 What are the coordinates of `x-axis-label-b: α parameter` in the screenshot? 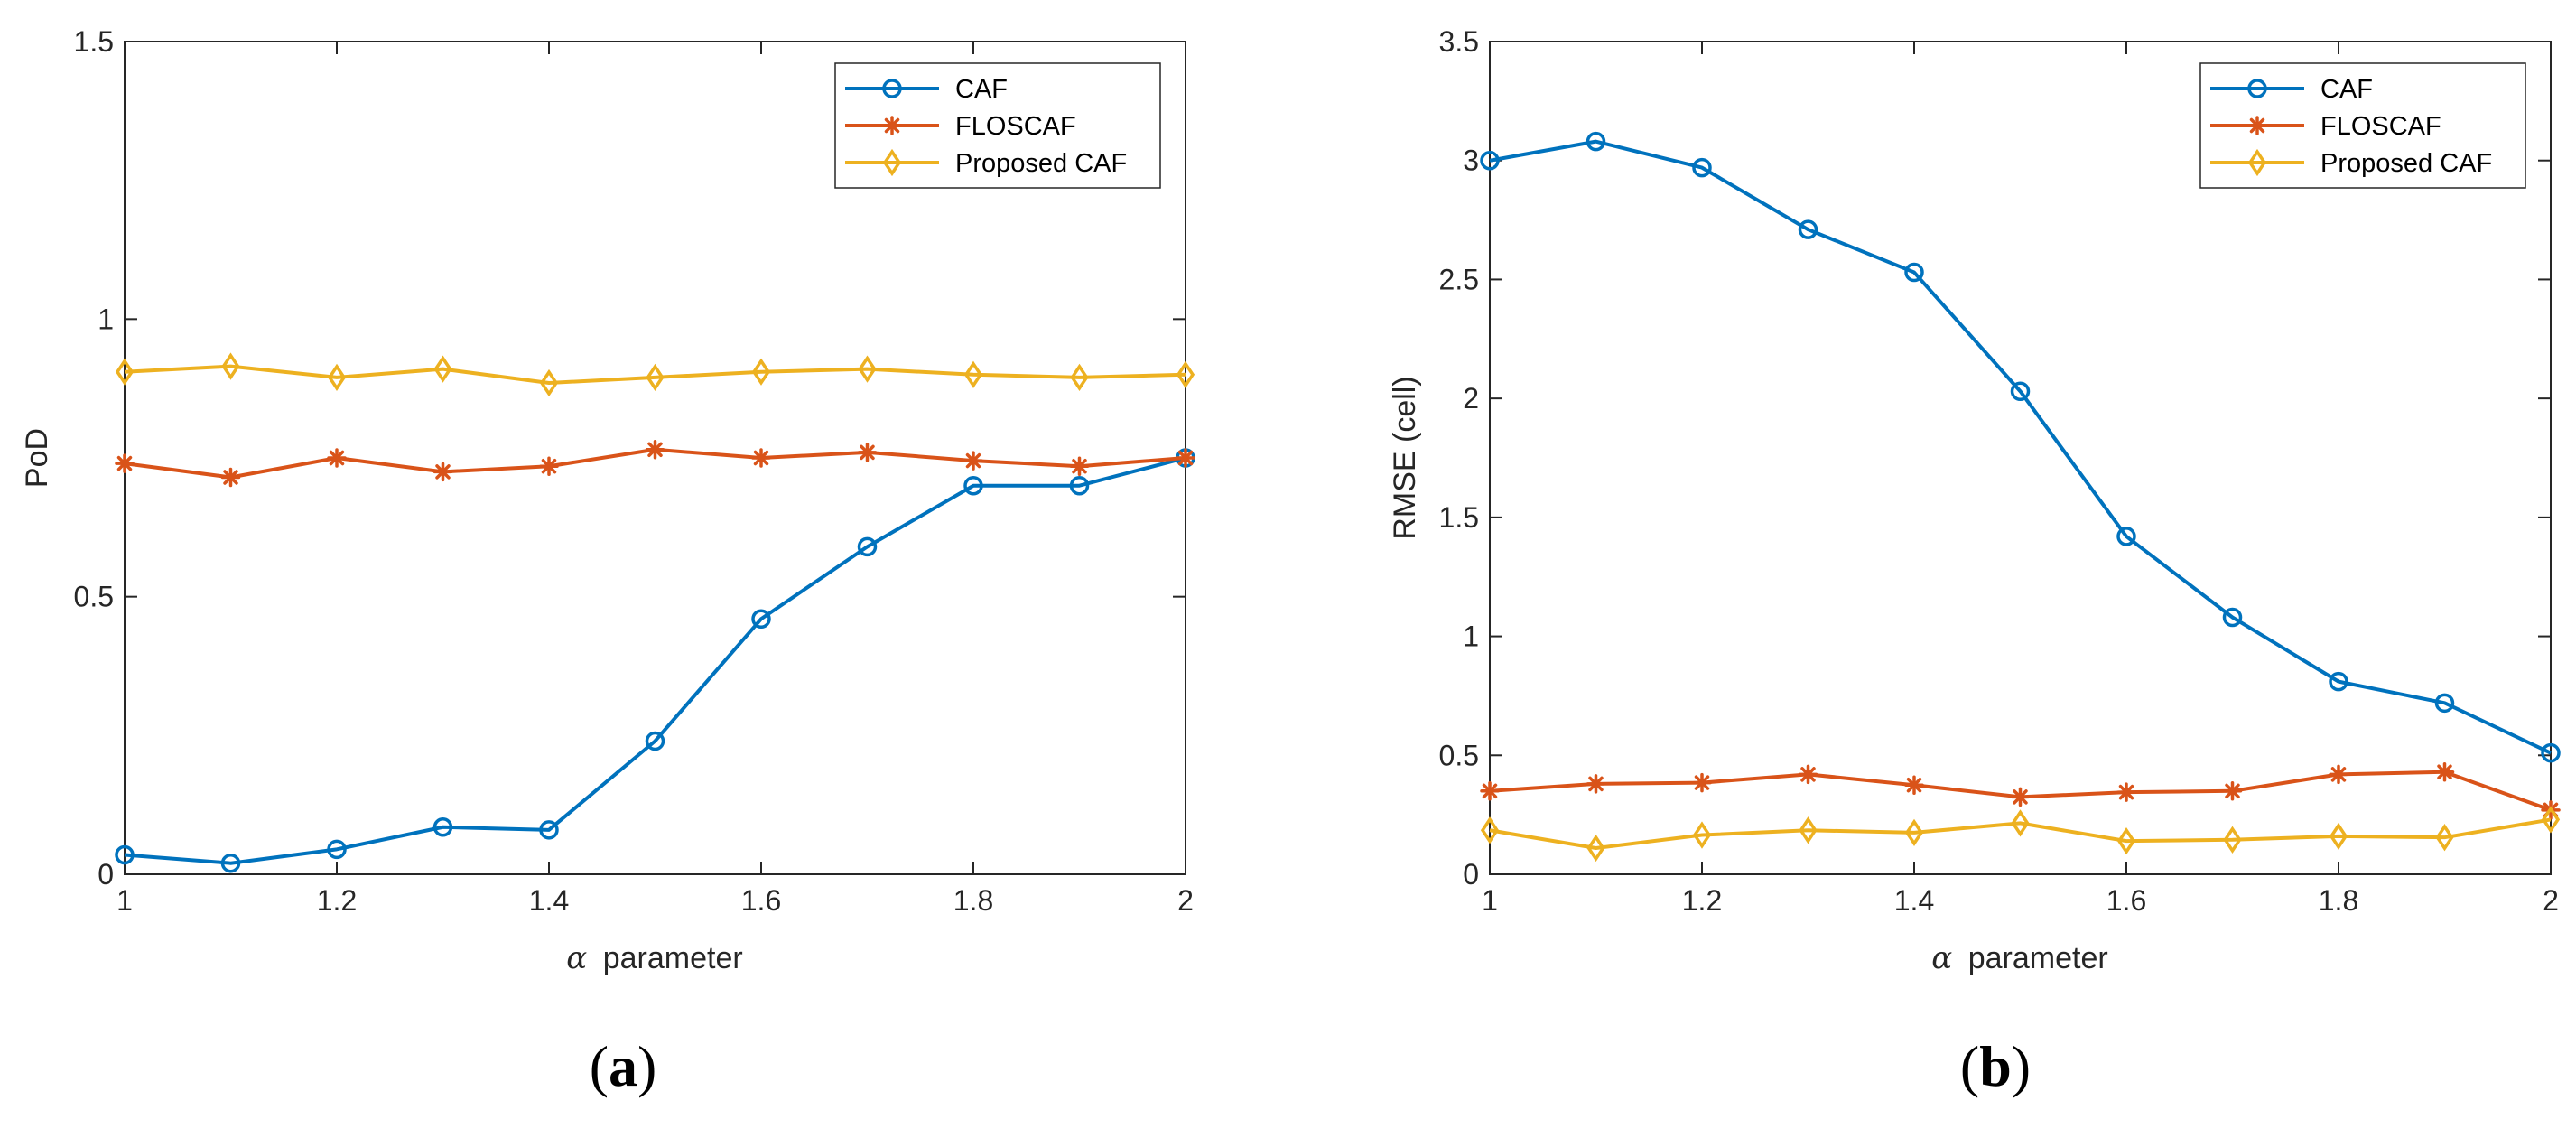 It's located at (2019, 958).